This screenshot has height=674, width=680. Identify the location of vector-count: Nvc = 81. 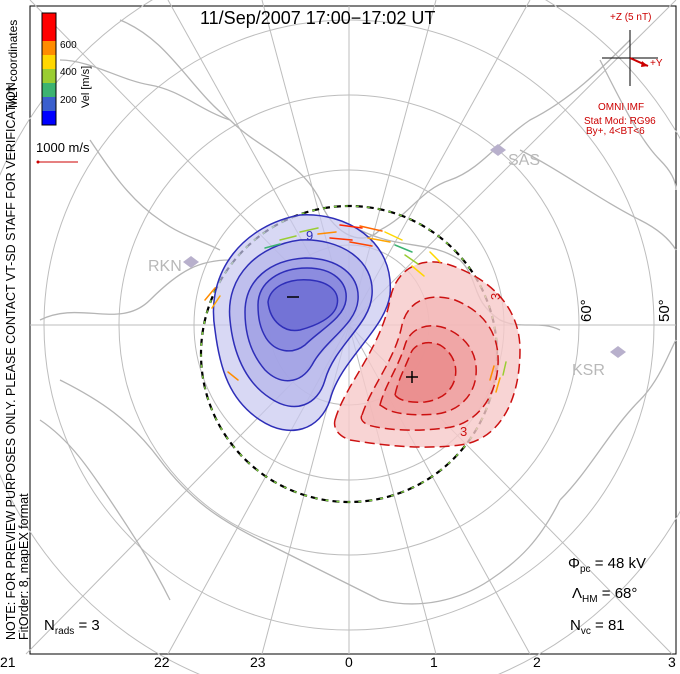
(597, 627).